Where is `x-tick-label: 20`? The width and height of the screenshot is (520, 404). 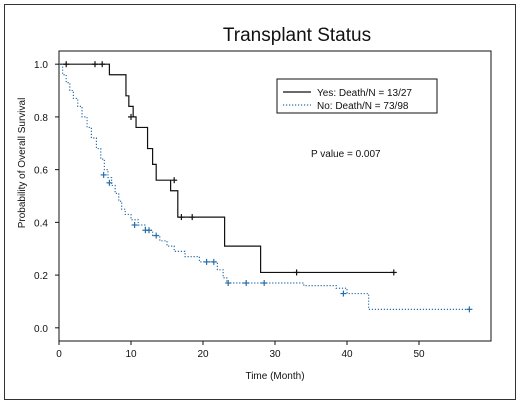 x-tick-label: 20 is located at coordinates (203, 354).